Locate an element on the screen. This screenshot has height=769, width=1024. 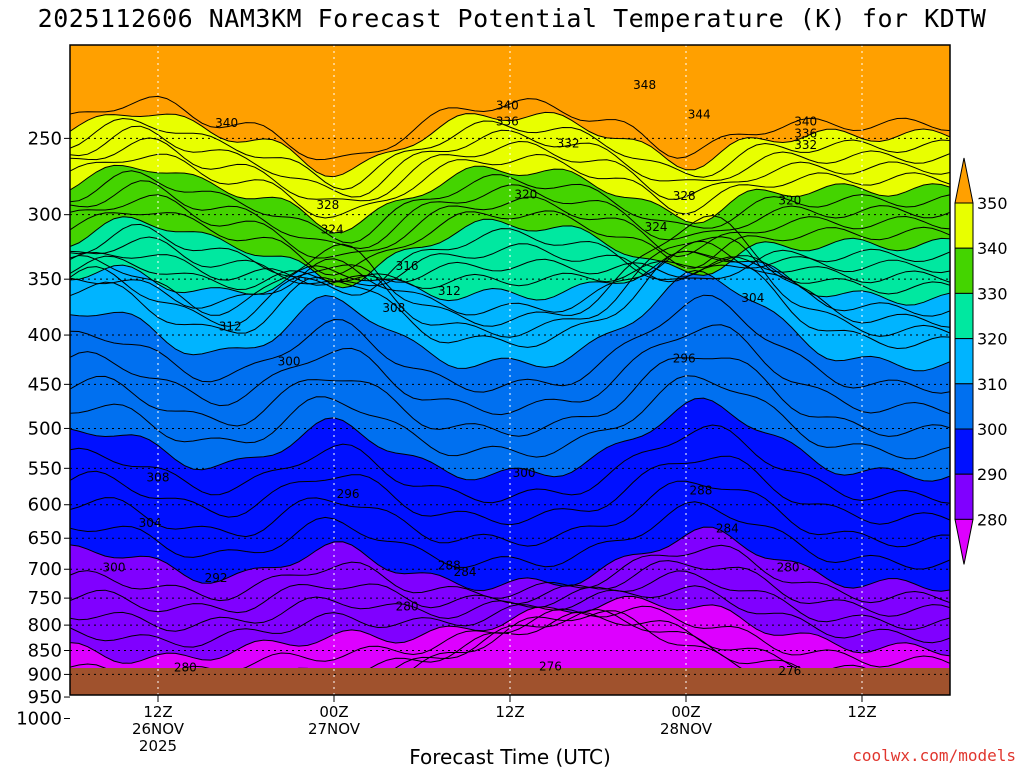
x-tick-label: 28NOV is located at coordinates (686, 729).